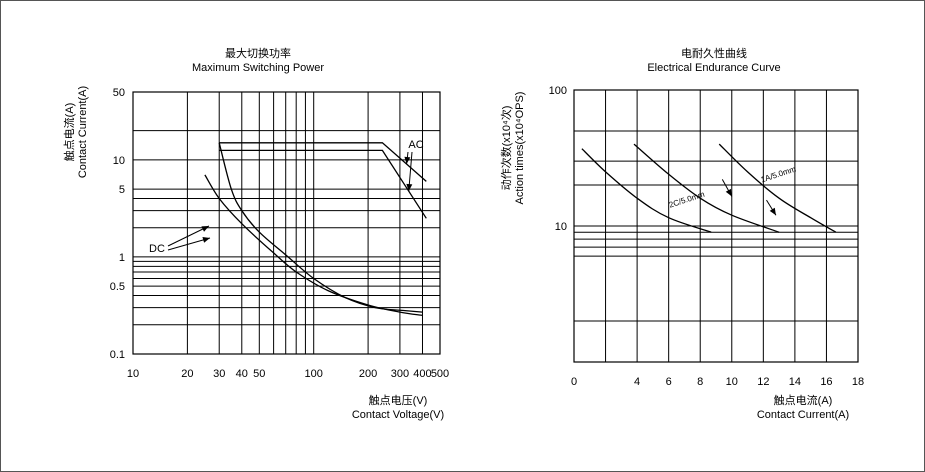 The width and height of the screenshot is (925, 472). I want to click on chart1-y-tick-label: 50, so click(119, 93).